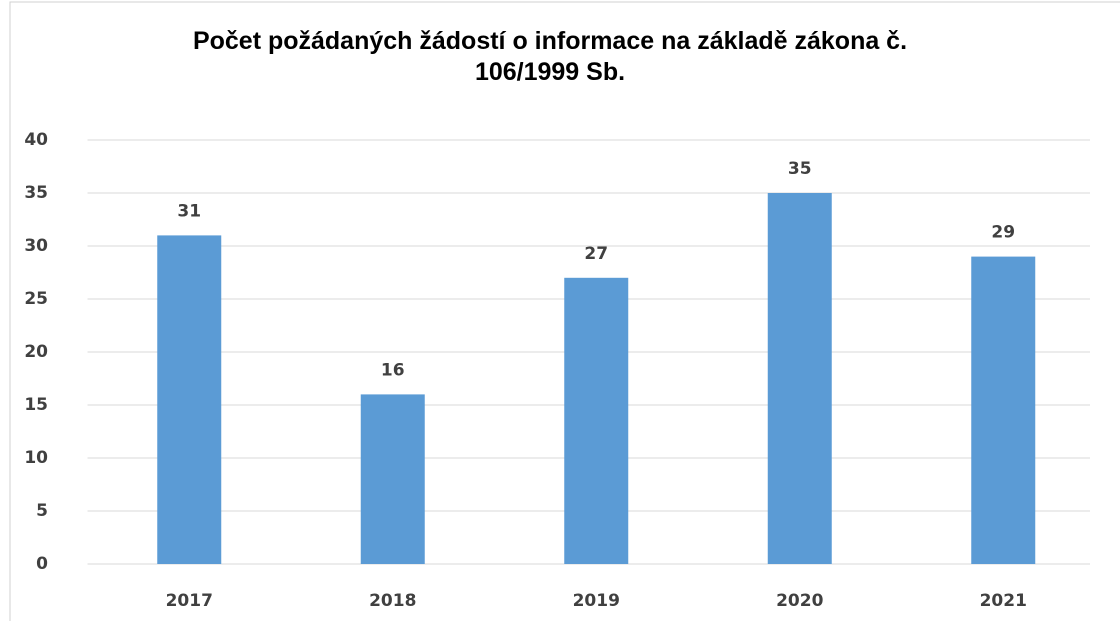 The image size is (1120, 621). Describe the element at coordinates (36, 246) in the screenshot. I see `y-tick-label: 30` at that location.